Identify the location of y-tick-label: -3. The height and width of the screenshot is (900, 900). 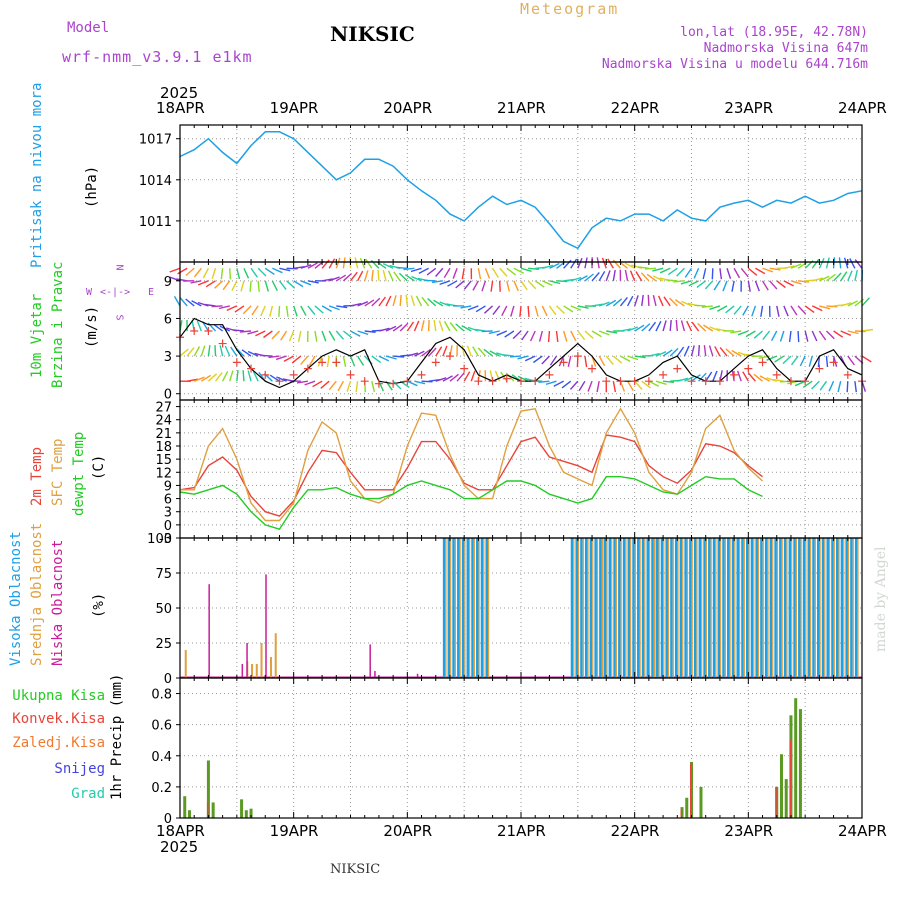
(165, 539).